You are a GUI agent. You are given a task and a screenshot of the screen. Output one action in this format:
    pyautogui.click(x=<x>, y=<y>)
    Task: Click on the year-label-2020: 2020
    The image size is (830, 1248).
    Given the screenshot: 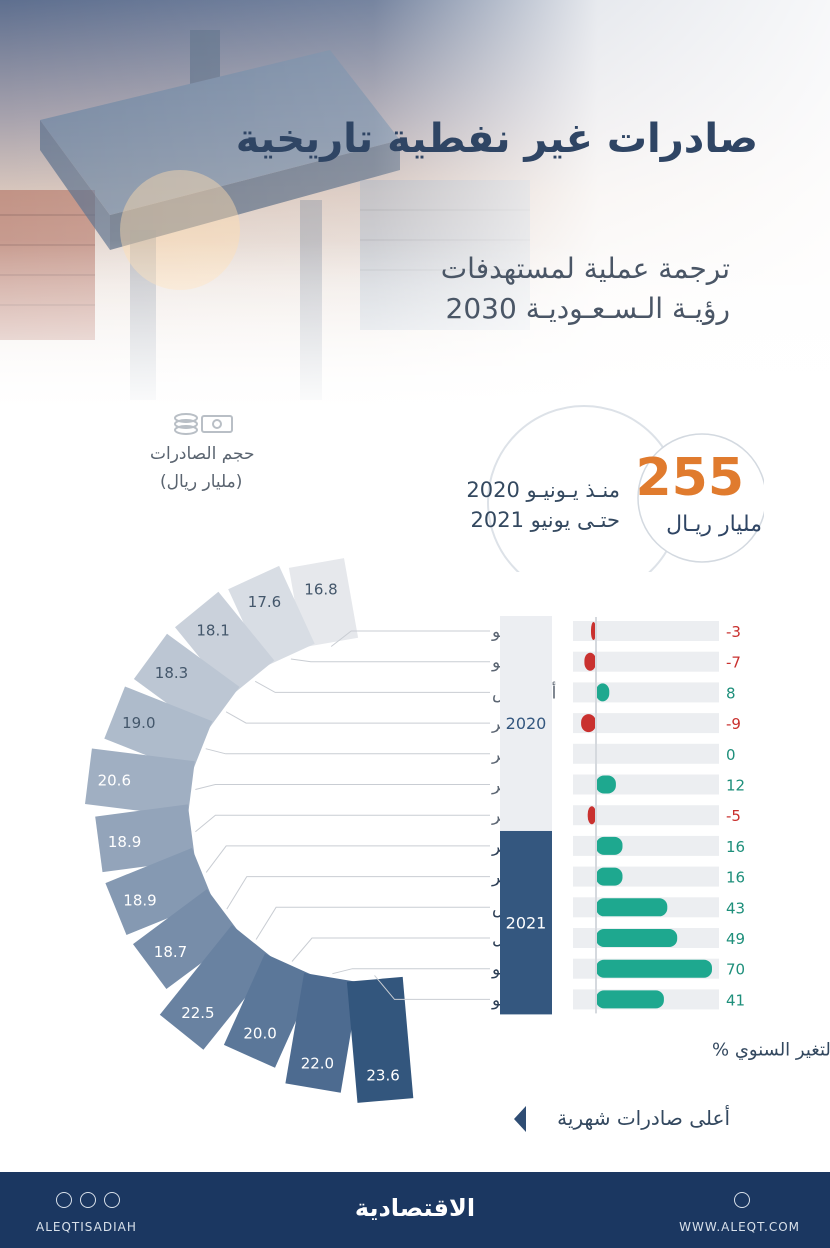 What is the action you would take?
    pyautogui.click(x=526, y=723)
    